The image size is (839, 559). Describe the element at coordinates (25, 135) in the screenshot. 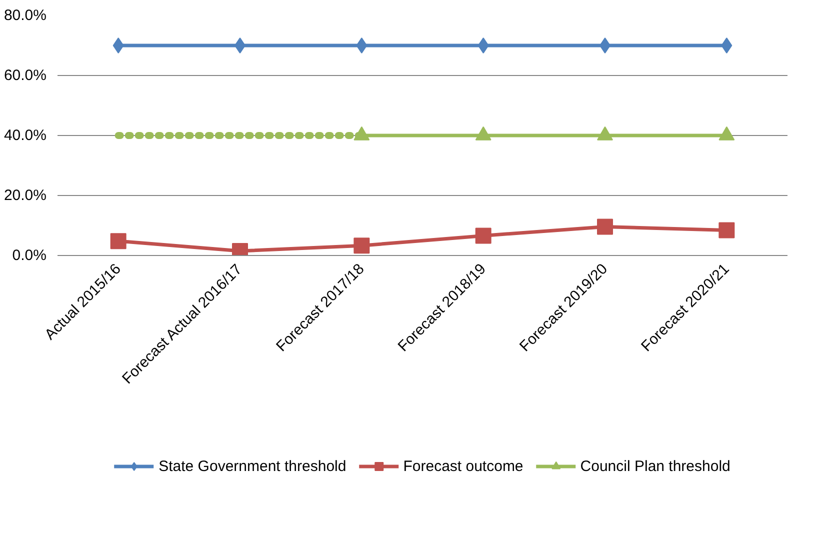

I see `y-tick-label: 40.0%` at that location.